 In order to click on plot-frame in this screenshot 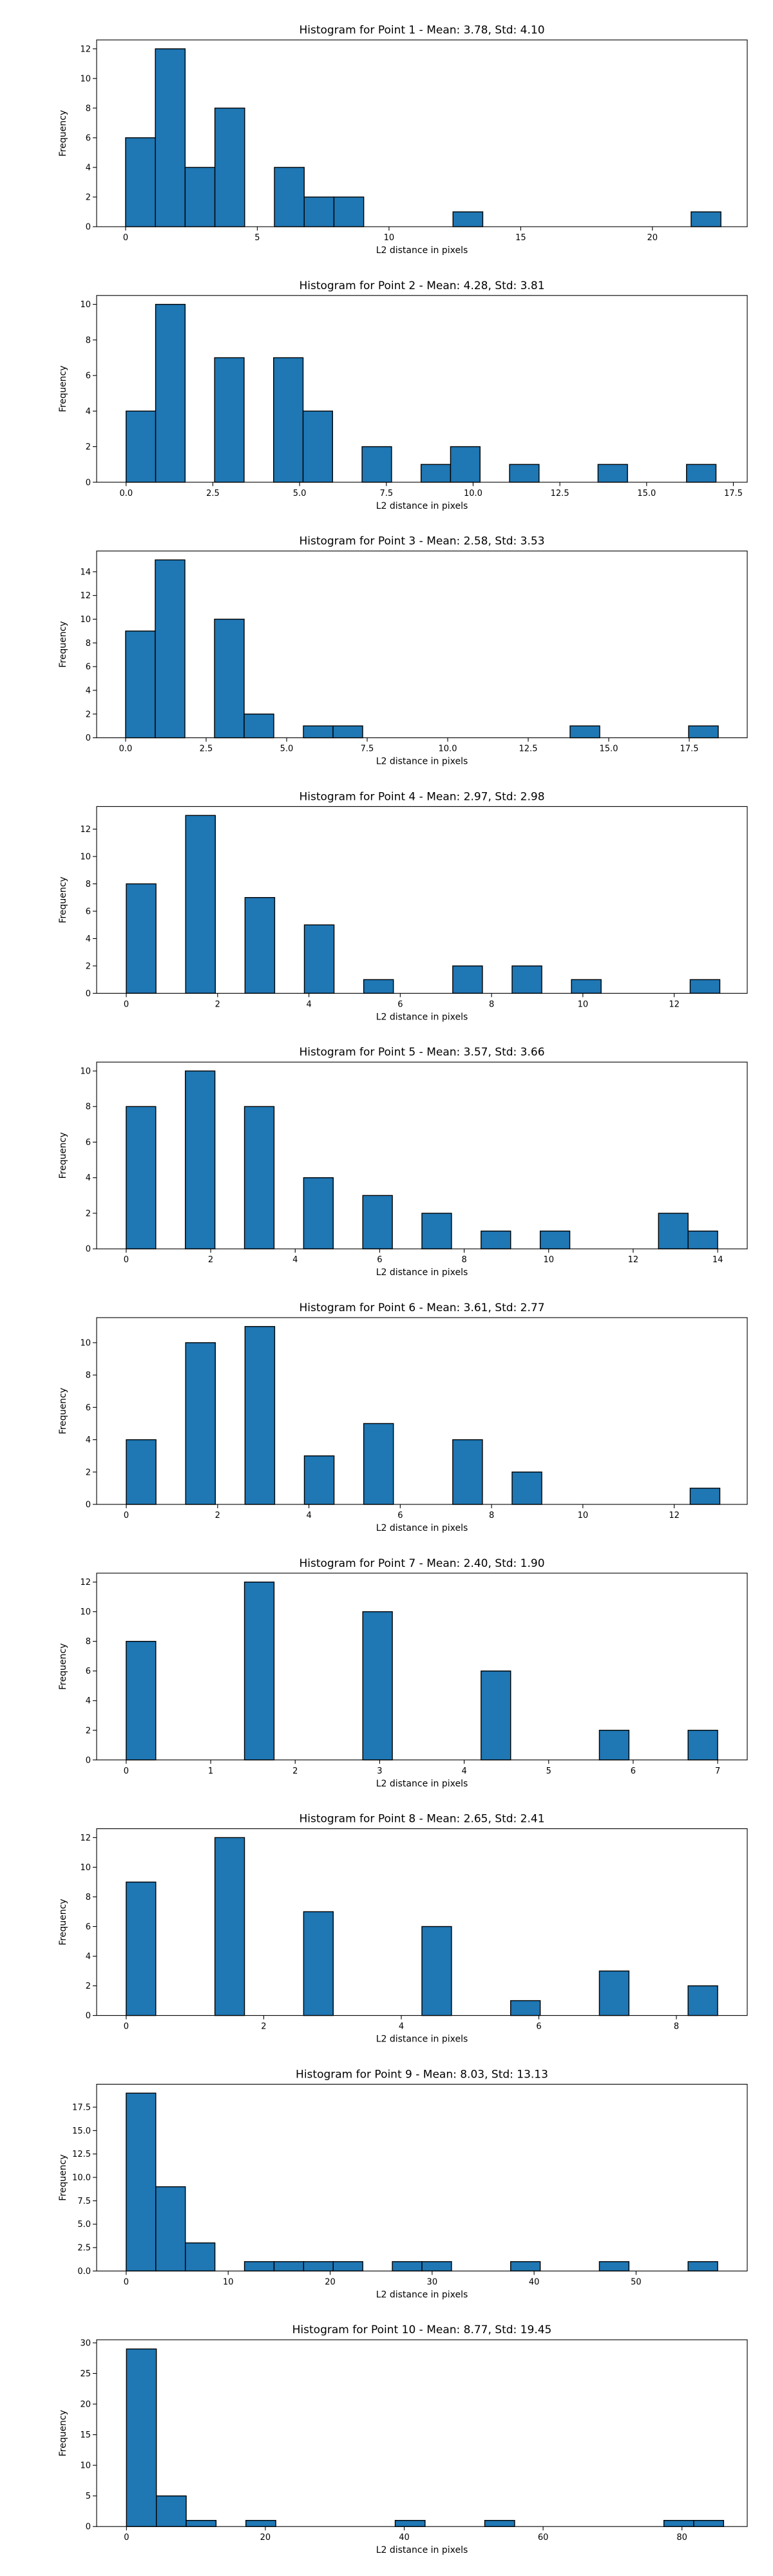, I will do `click(422, 133)`.